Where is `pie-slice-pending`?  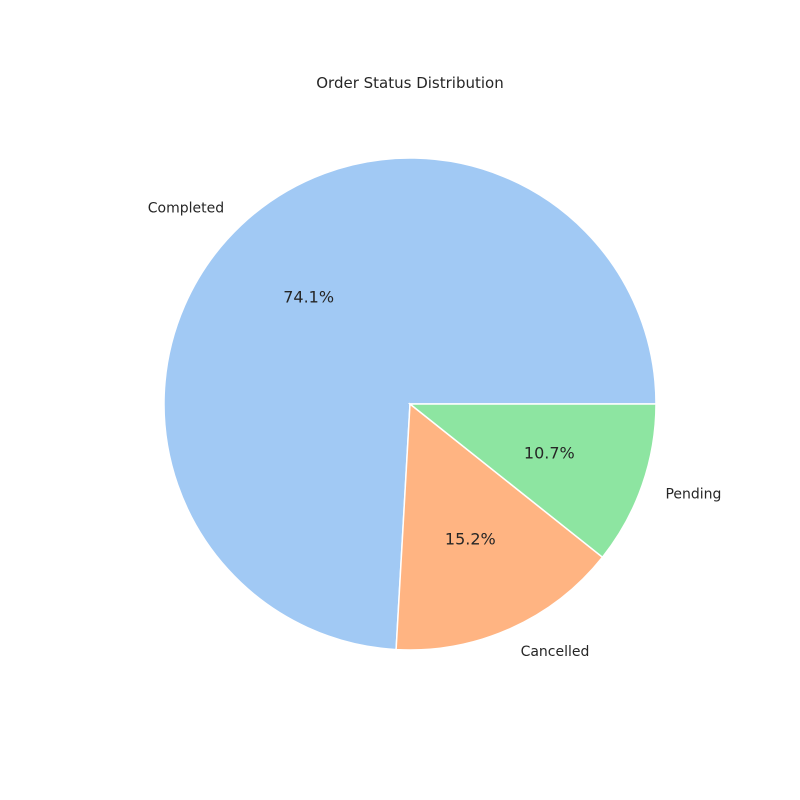 pie-slice-pending is located at coordinates (532, 481).